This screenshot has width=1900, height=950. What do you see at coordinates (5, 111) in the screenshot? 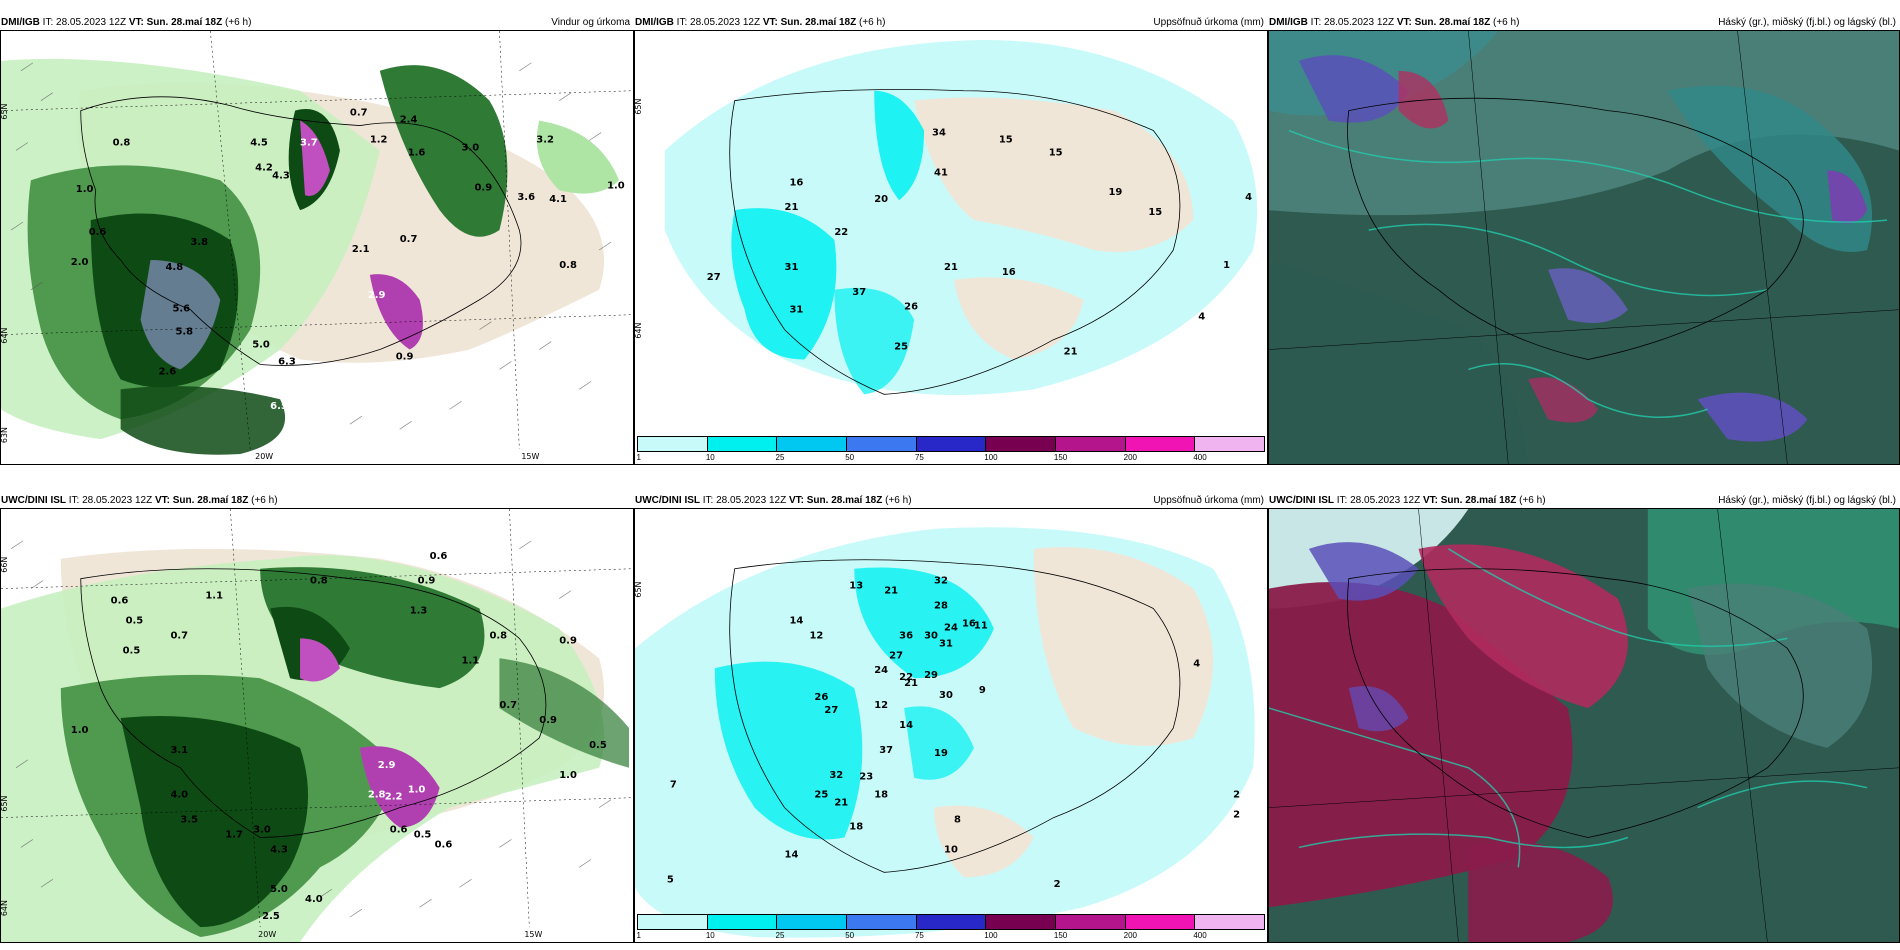
I see `svg-text: 65N` at bounding box center [5, 111].